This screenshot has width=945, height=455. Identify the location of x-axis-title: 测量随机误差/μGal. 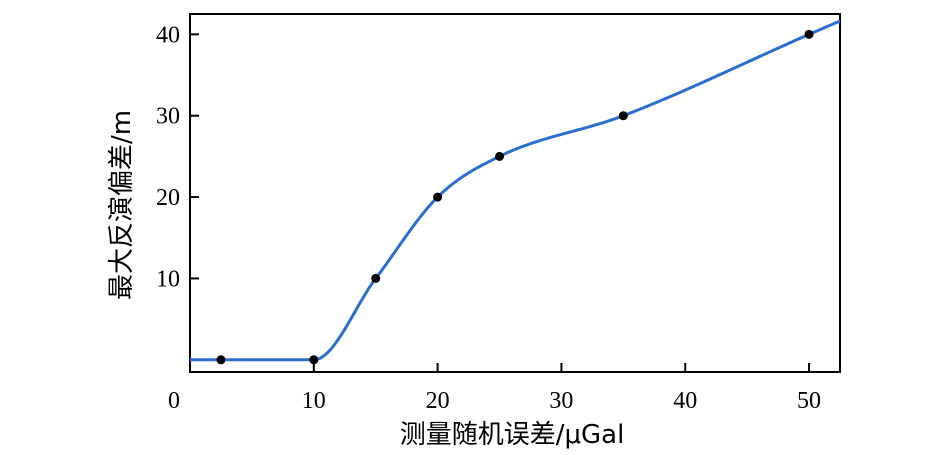
(512, 435).